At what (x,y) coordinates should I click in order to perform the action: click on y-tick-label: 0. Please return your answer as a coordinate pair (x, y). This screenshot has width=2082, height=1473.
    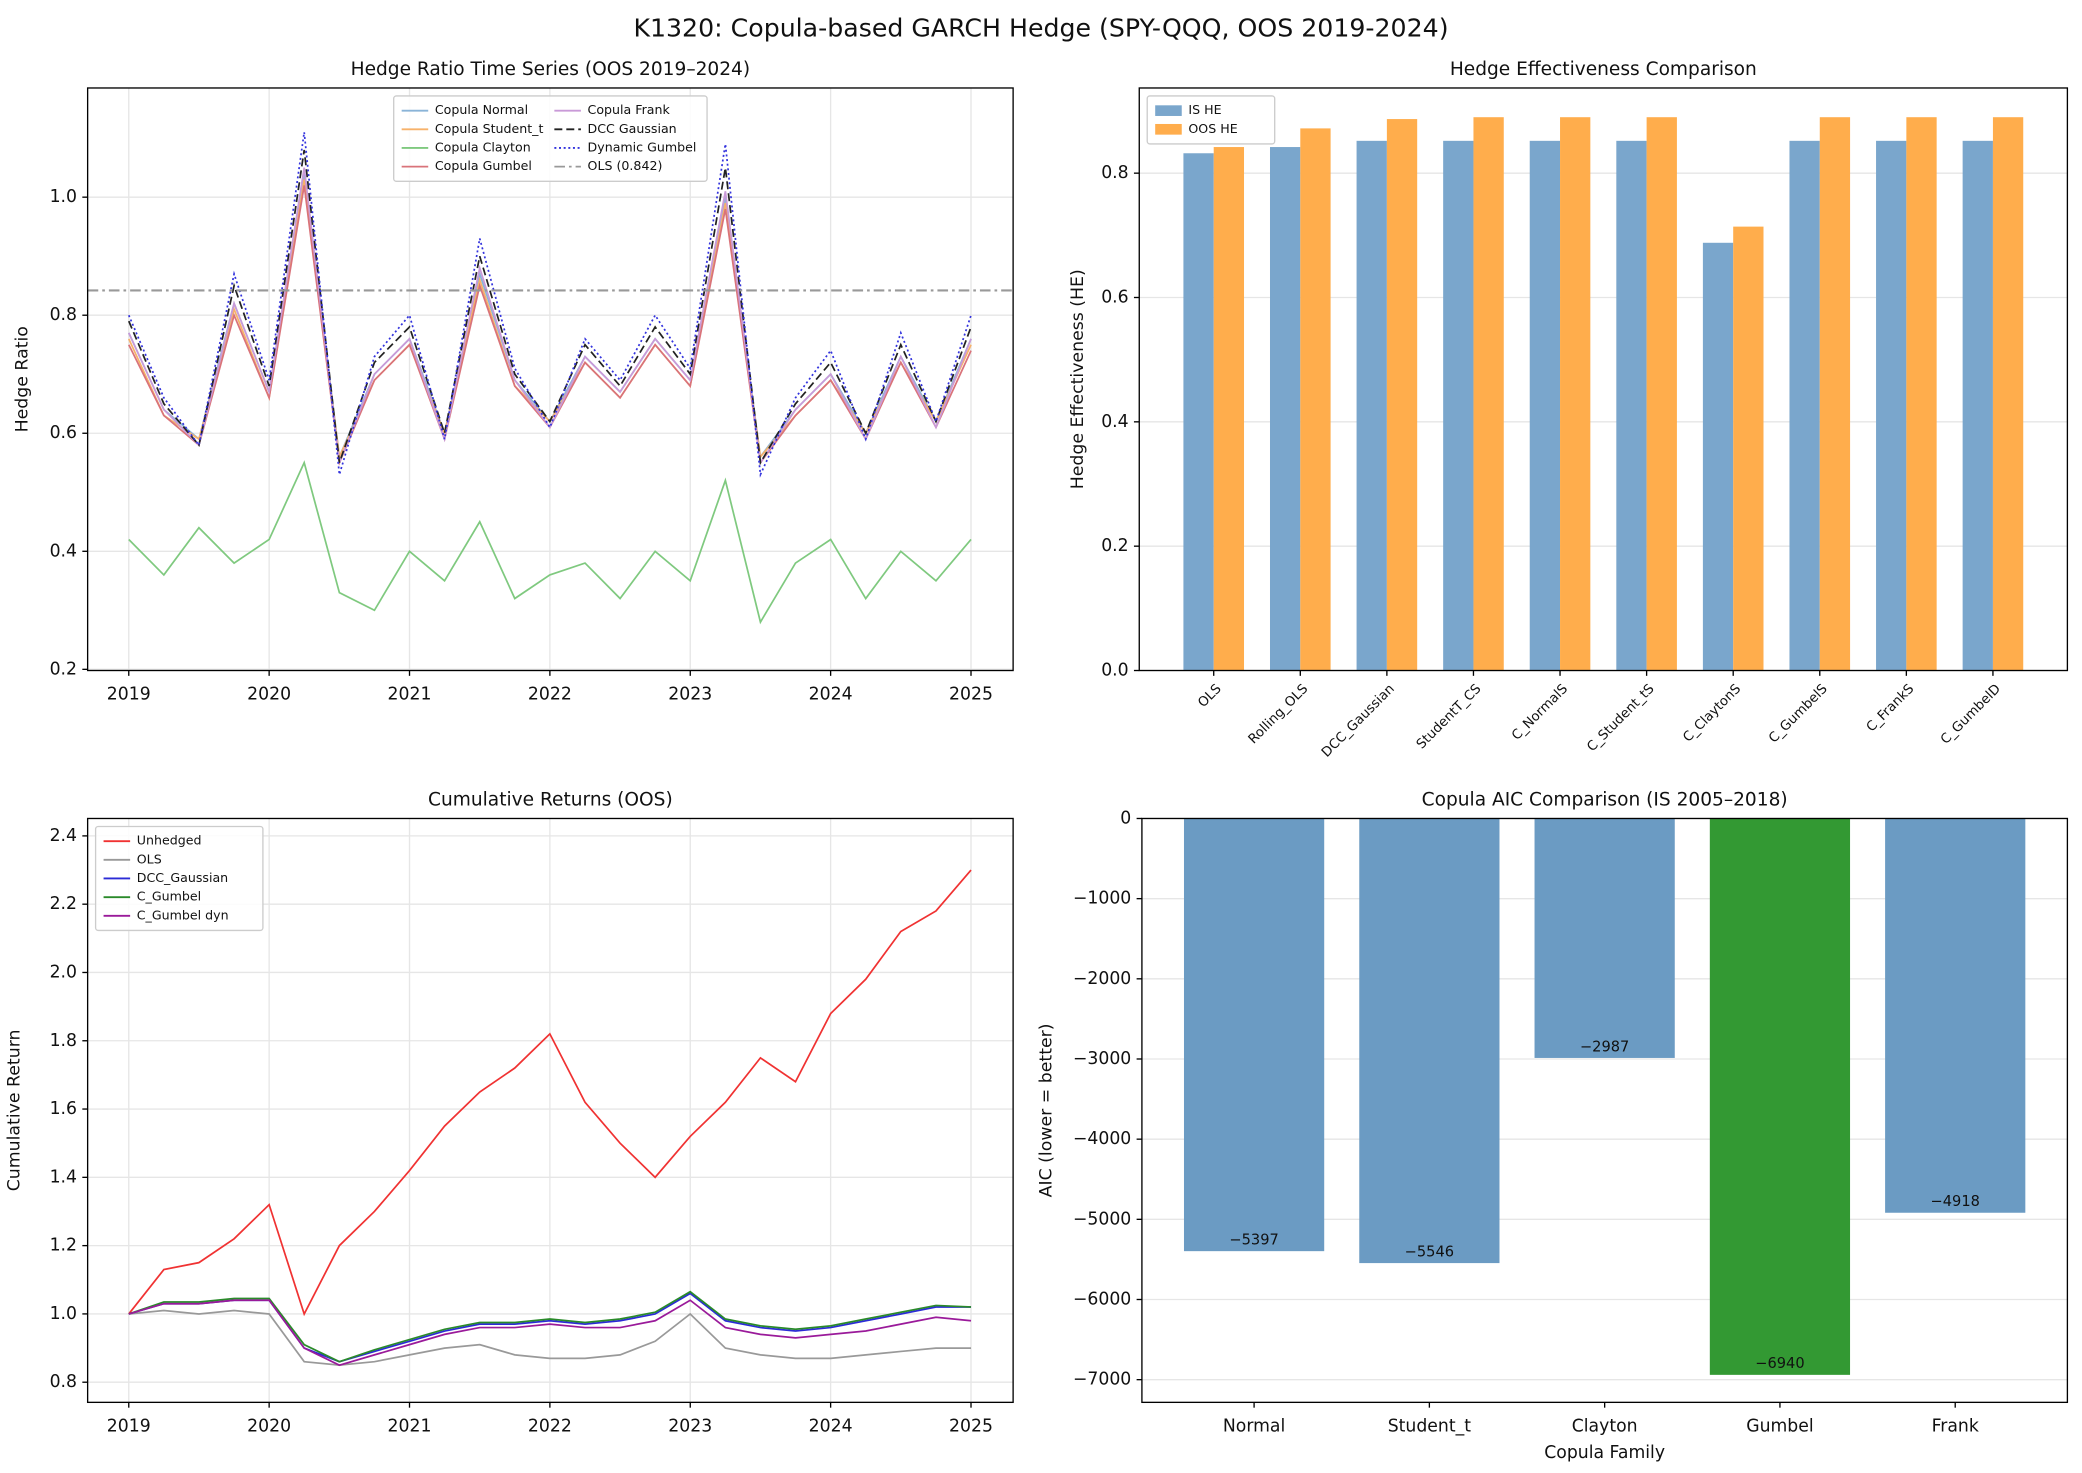
    Looking at the image, I should click on (1125, 818).